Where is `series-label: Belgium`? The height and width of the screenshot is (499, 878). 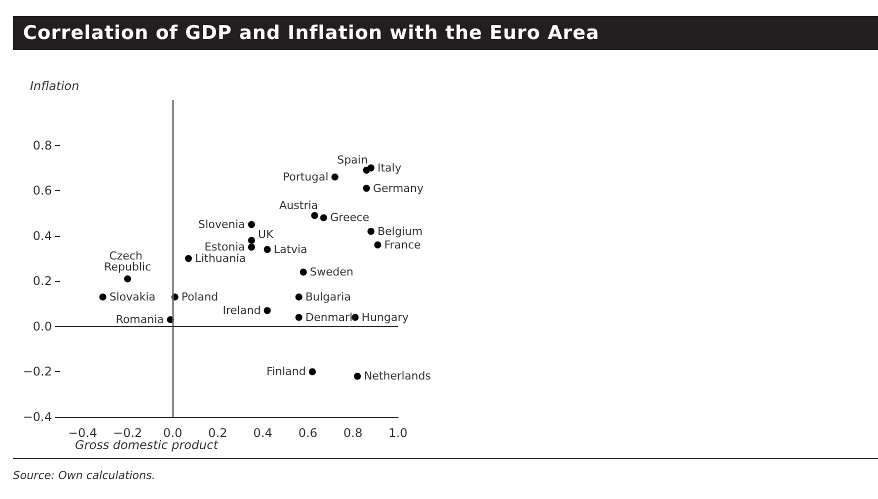 series-label: Belgium is located at coordinates (400, 231).